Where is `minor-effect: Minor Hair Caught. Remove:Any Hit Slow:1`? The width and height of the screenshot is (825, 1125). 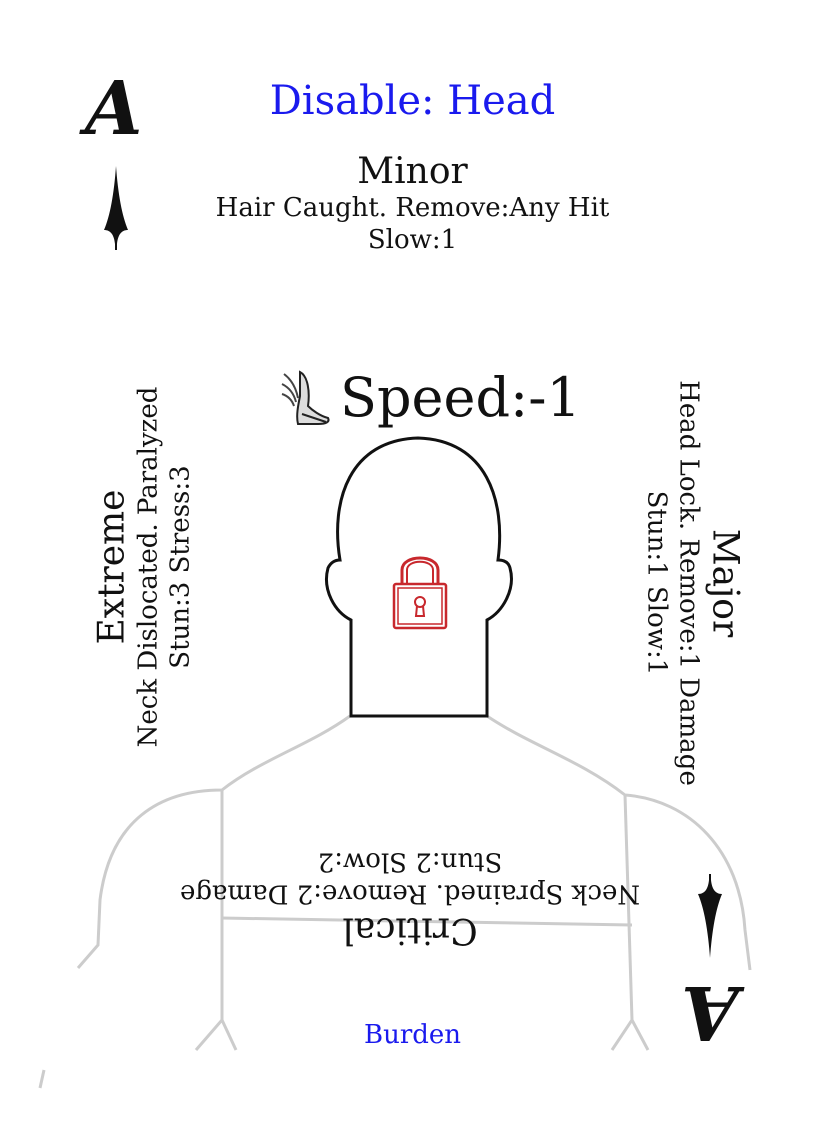
minor-effect: Minor Hair Caught. Remove:Any Hit Slow:1 is located at coordinates (412, 204).